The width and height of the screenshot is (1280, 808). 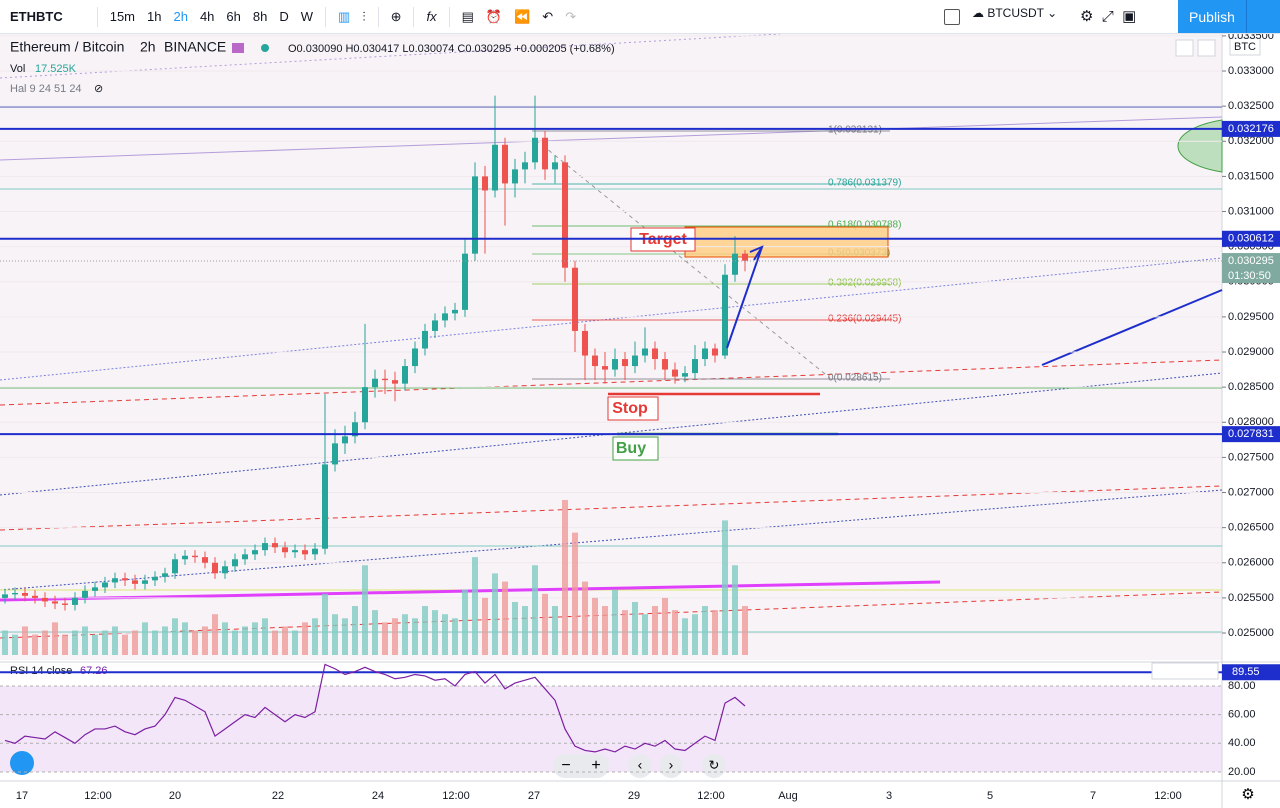 I want to click on level-label: 0.027831, so click(x=1251, y=434).